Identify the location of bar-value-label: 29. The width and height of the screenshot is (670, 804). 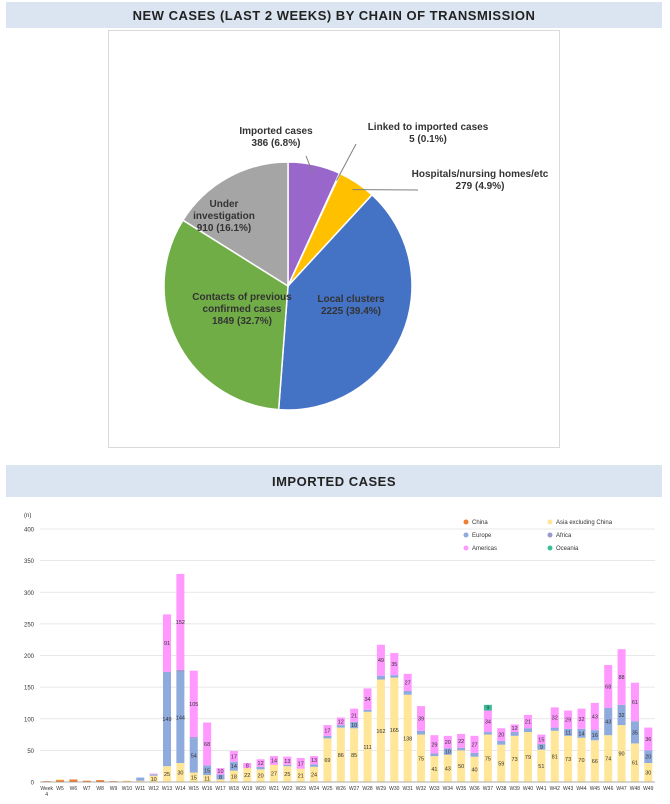
(434, 745).